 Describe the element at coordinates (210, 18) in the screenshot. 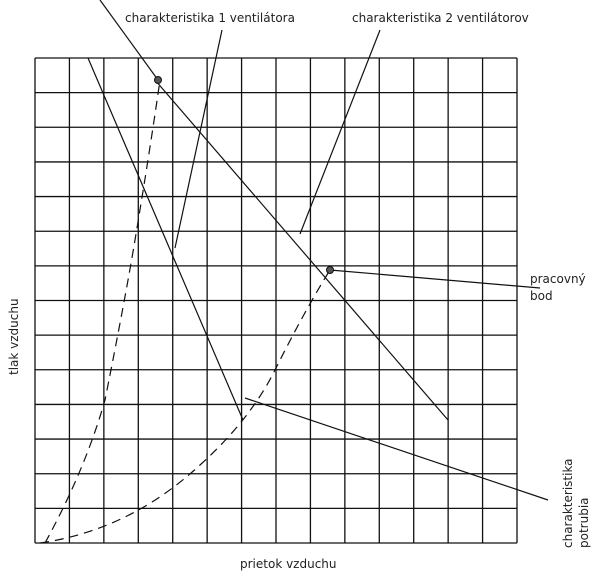

I see `label: charakteristika 1 ventilátora` at that location.